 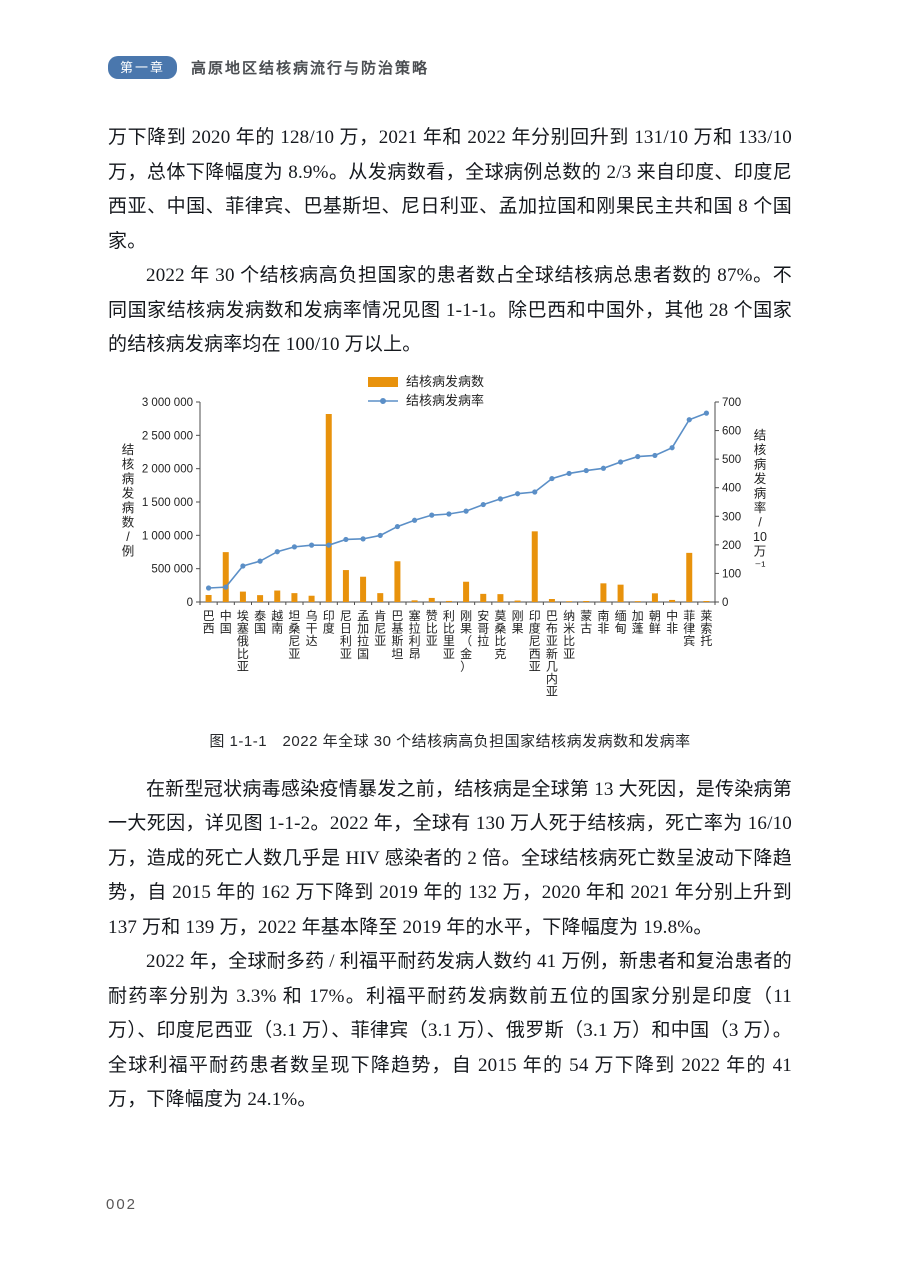 I want to click on figure-caption: 图 1-1-1 2022 年全球 30 个结核病高负担国家结核病发病数和发病率, so click(x=450, y=741).